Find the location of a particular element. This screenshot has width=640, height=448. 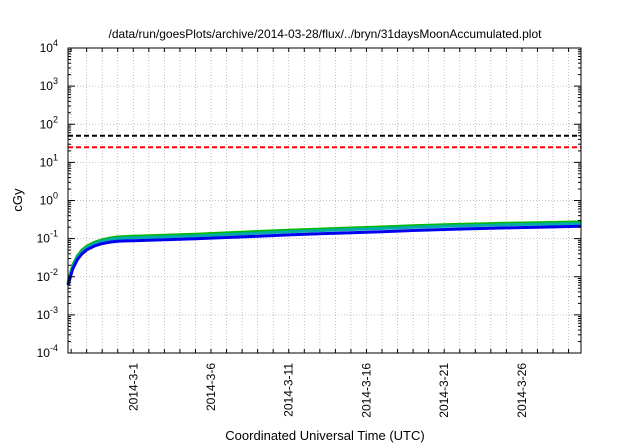

series-lines is located at coordinates (324, 253).